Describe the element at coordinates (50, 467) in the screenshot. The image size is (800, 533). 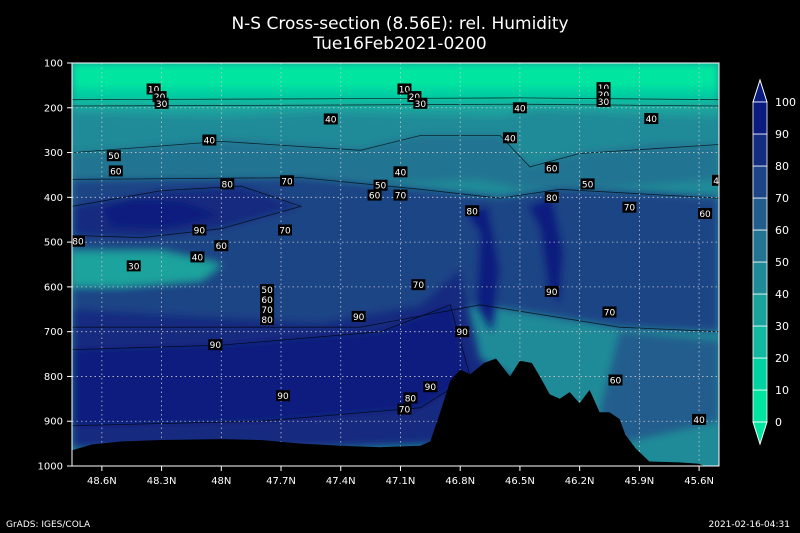
I see `y-tick-label: 1000` at that location.